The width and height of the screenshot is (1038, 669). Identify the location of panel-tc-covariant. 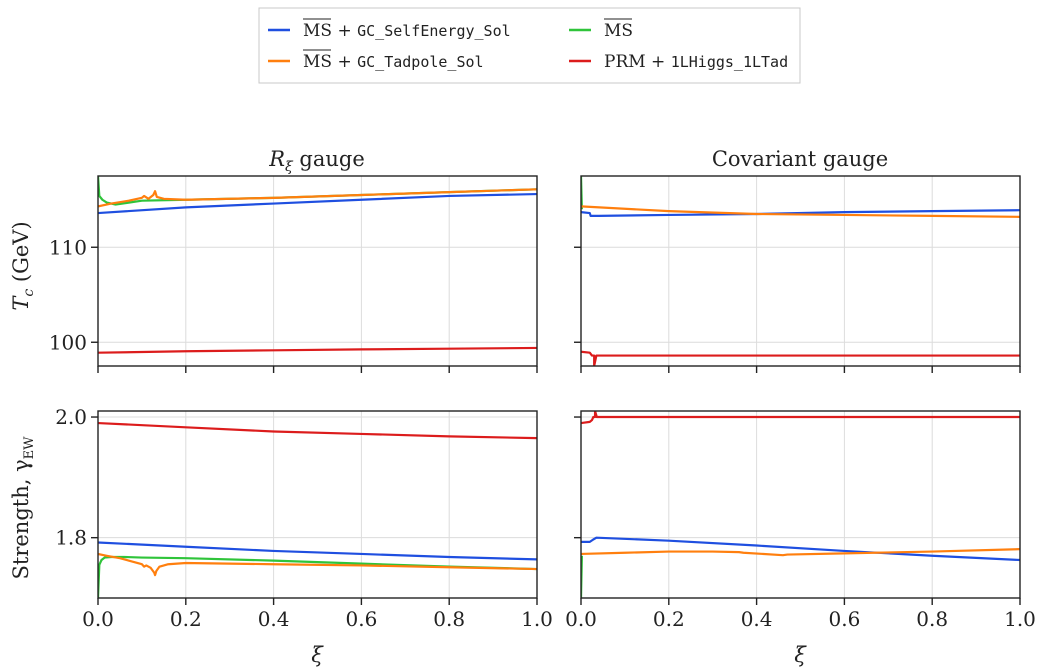
(797, 274).